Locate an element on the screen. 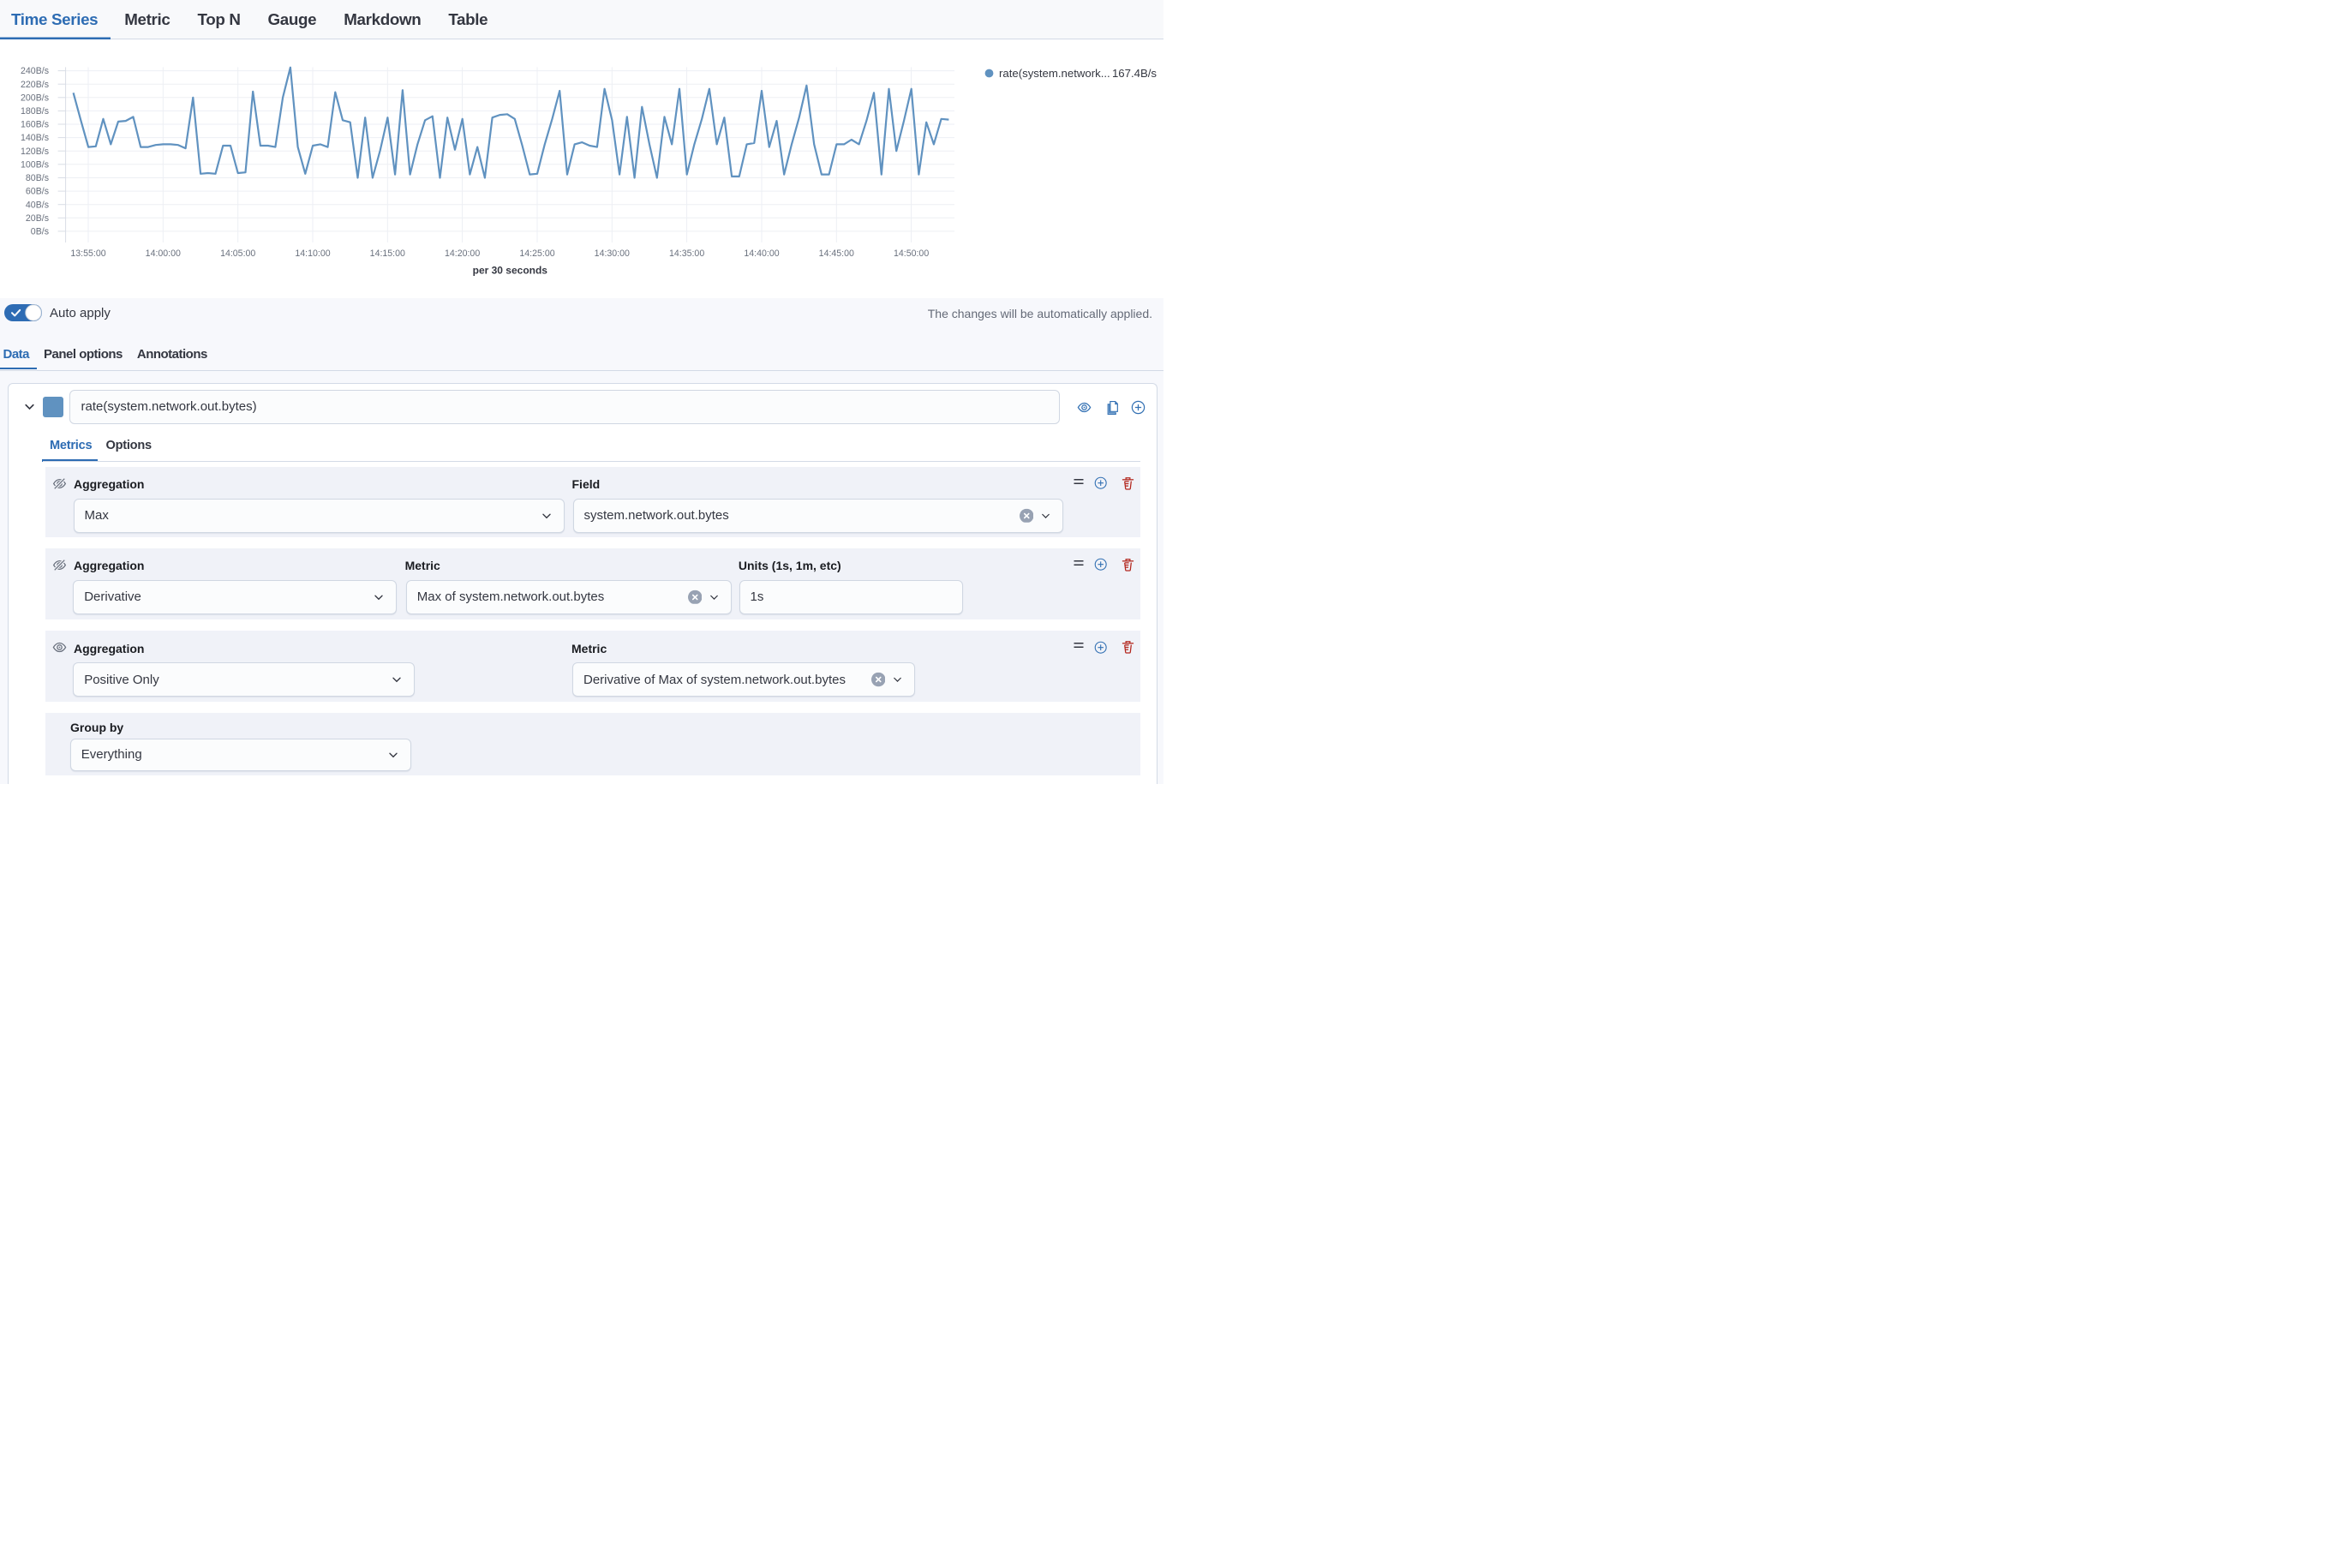 Image resolution: width=2327 pixels, height=1568 pixels. svg-text: 14:15:00 is located at coordinates (387, 253).